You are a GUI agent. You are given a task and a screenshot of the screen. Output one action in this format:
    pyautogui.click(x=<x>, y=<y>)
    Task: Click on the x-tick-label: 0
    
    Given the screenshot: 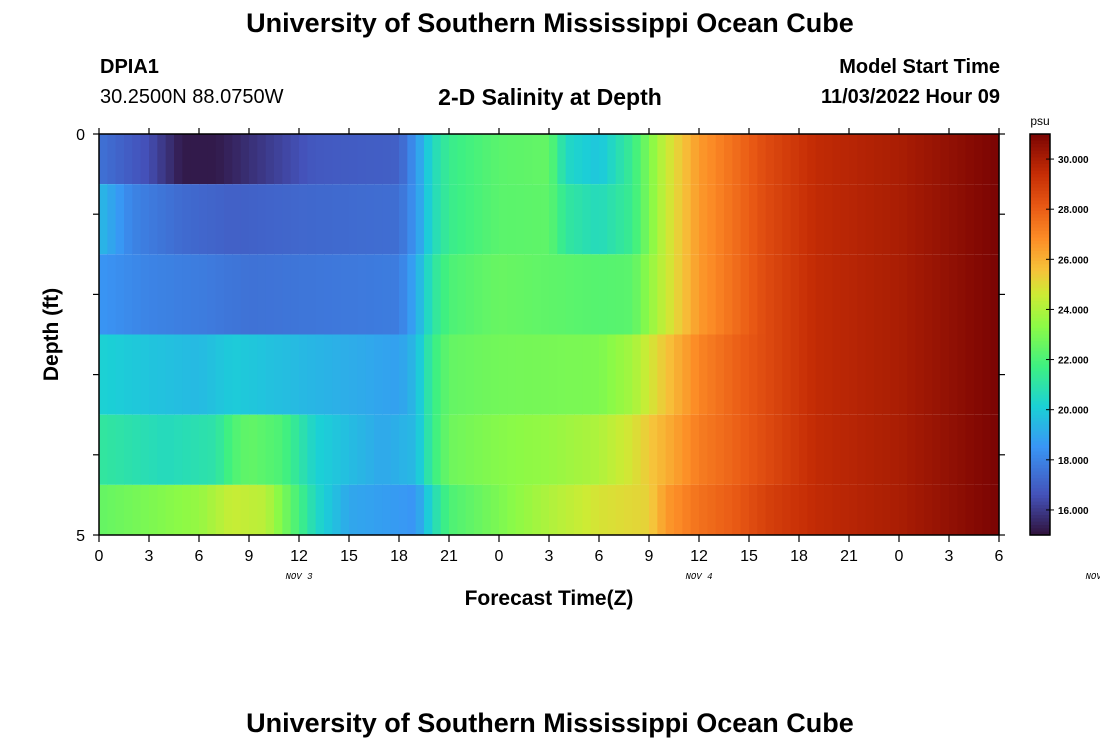 What is the action you would take?
    pyautogui.click(x=99, y=556)
    